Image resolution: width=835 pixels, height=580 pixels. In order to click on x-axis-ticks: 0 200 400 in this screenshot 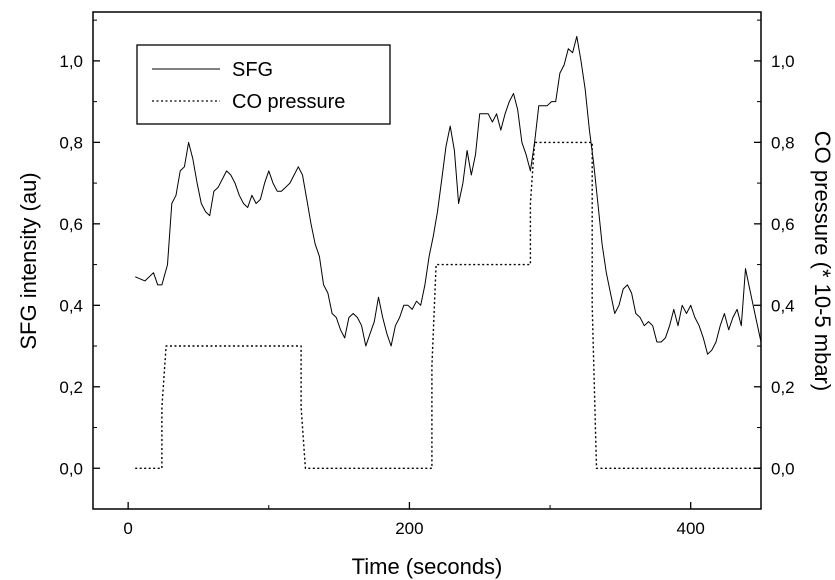, I will do `click(414, 520)`.